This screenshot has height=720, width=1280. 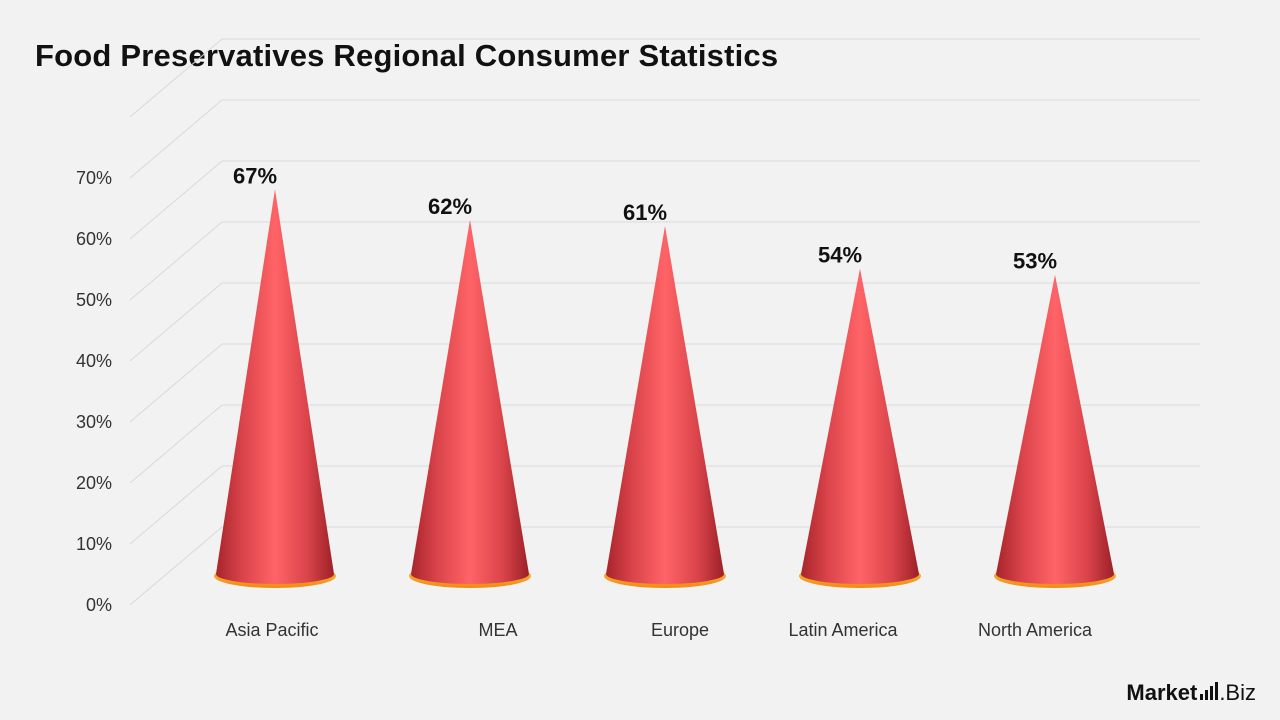 I want to click on logo-text-tail: .Biz, so click(x=1237, y=692).